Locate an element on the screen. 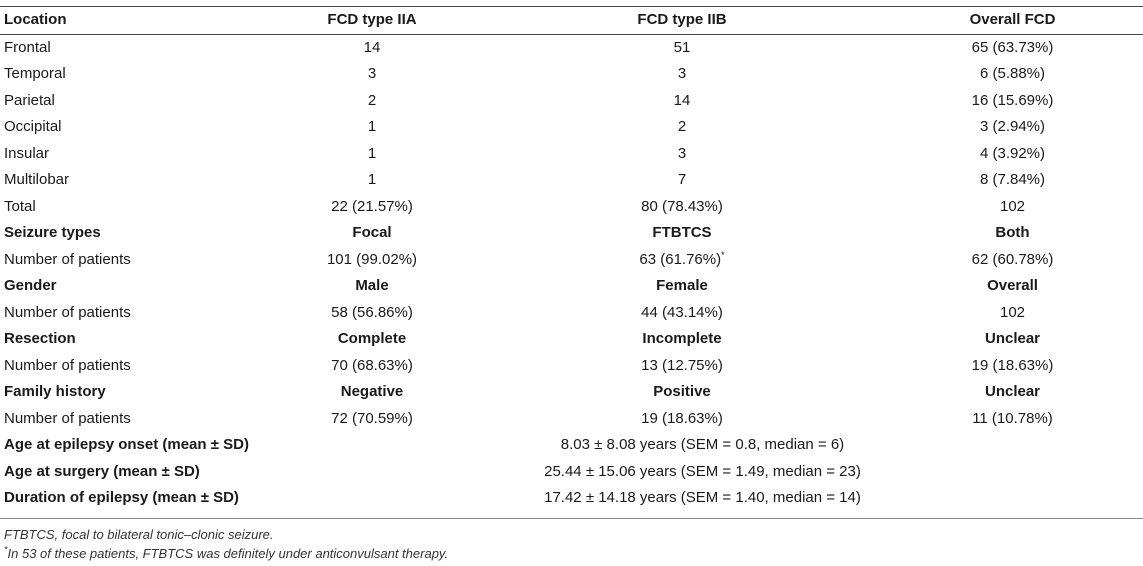 This screenshot has width=1143, height=566. section-header-family-history: Family history Negative Positive Unclear is located at coordinates (571, 392).